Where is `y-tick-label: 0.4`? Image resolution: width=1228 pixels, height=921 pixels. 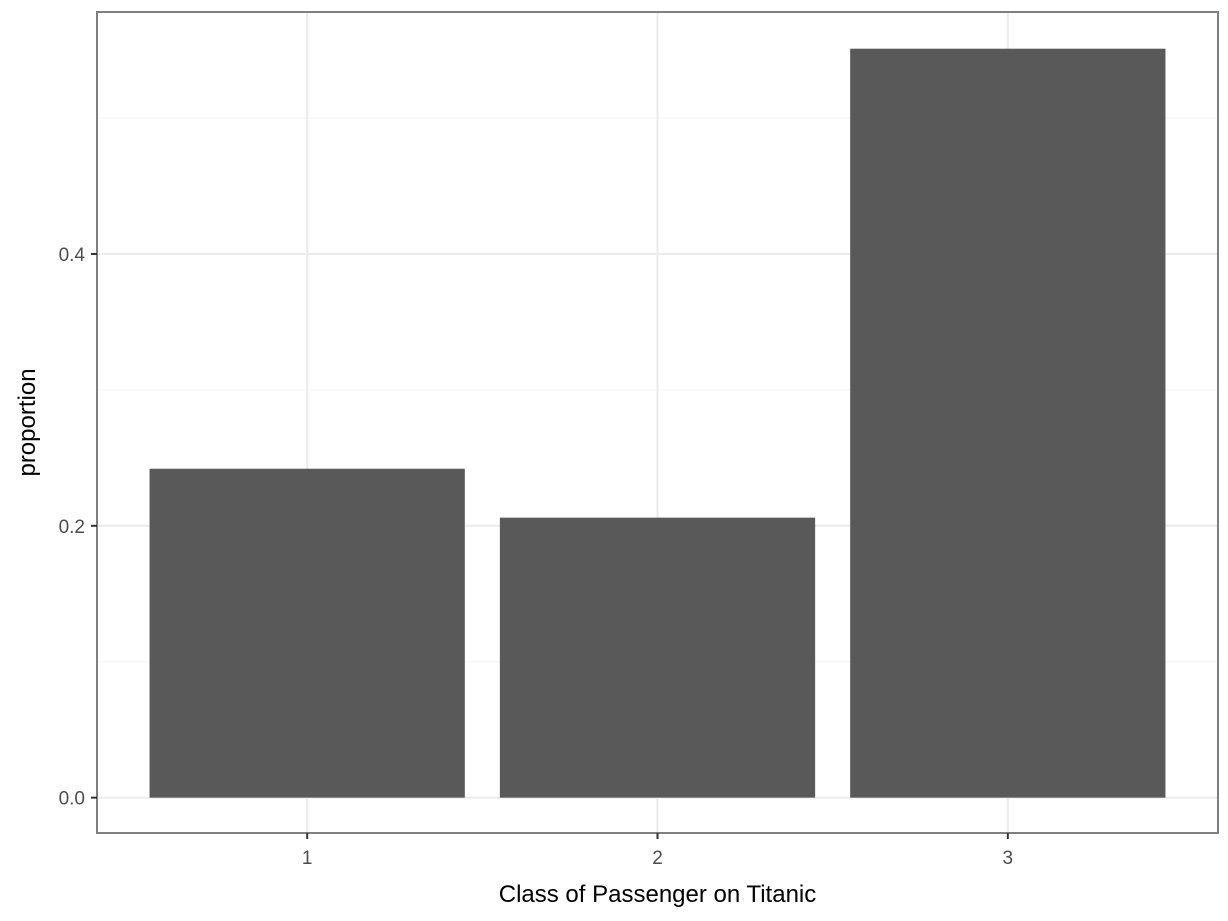 y-tick-label: 0.4 is located at coordinates (72, 255).